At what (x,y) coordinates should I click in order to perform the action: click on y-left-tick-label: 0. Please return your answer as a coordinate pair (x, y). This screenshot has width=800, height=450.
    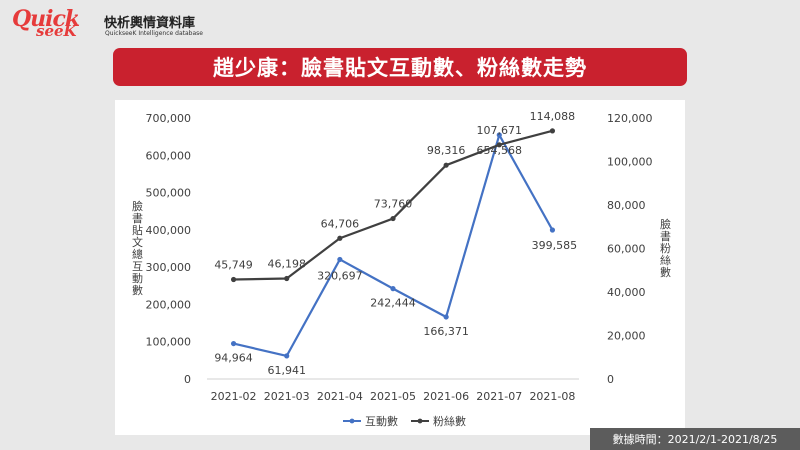
    Looking at the image, I should click on (187, 379).